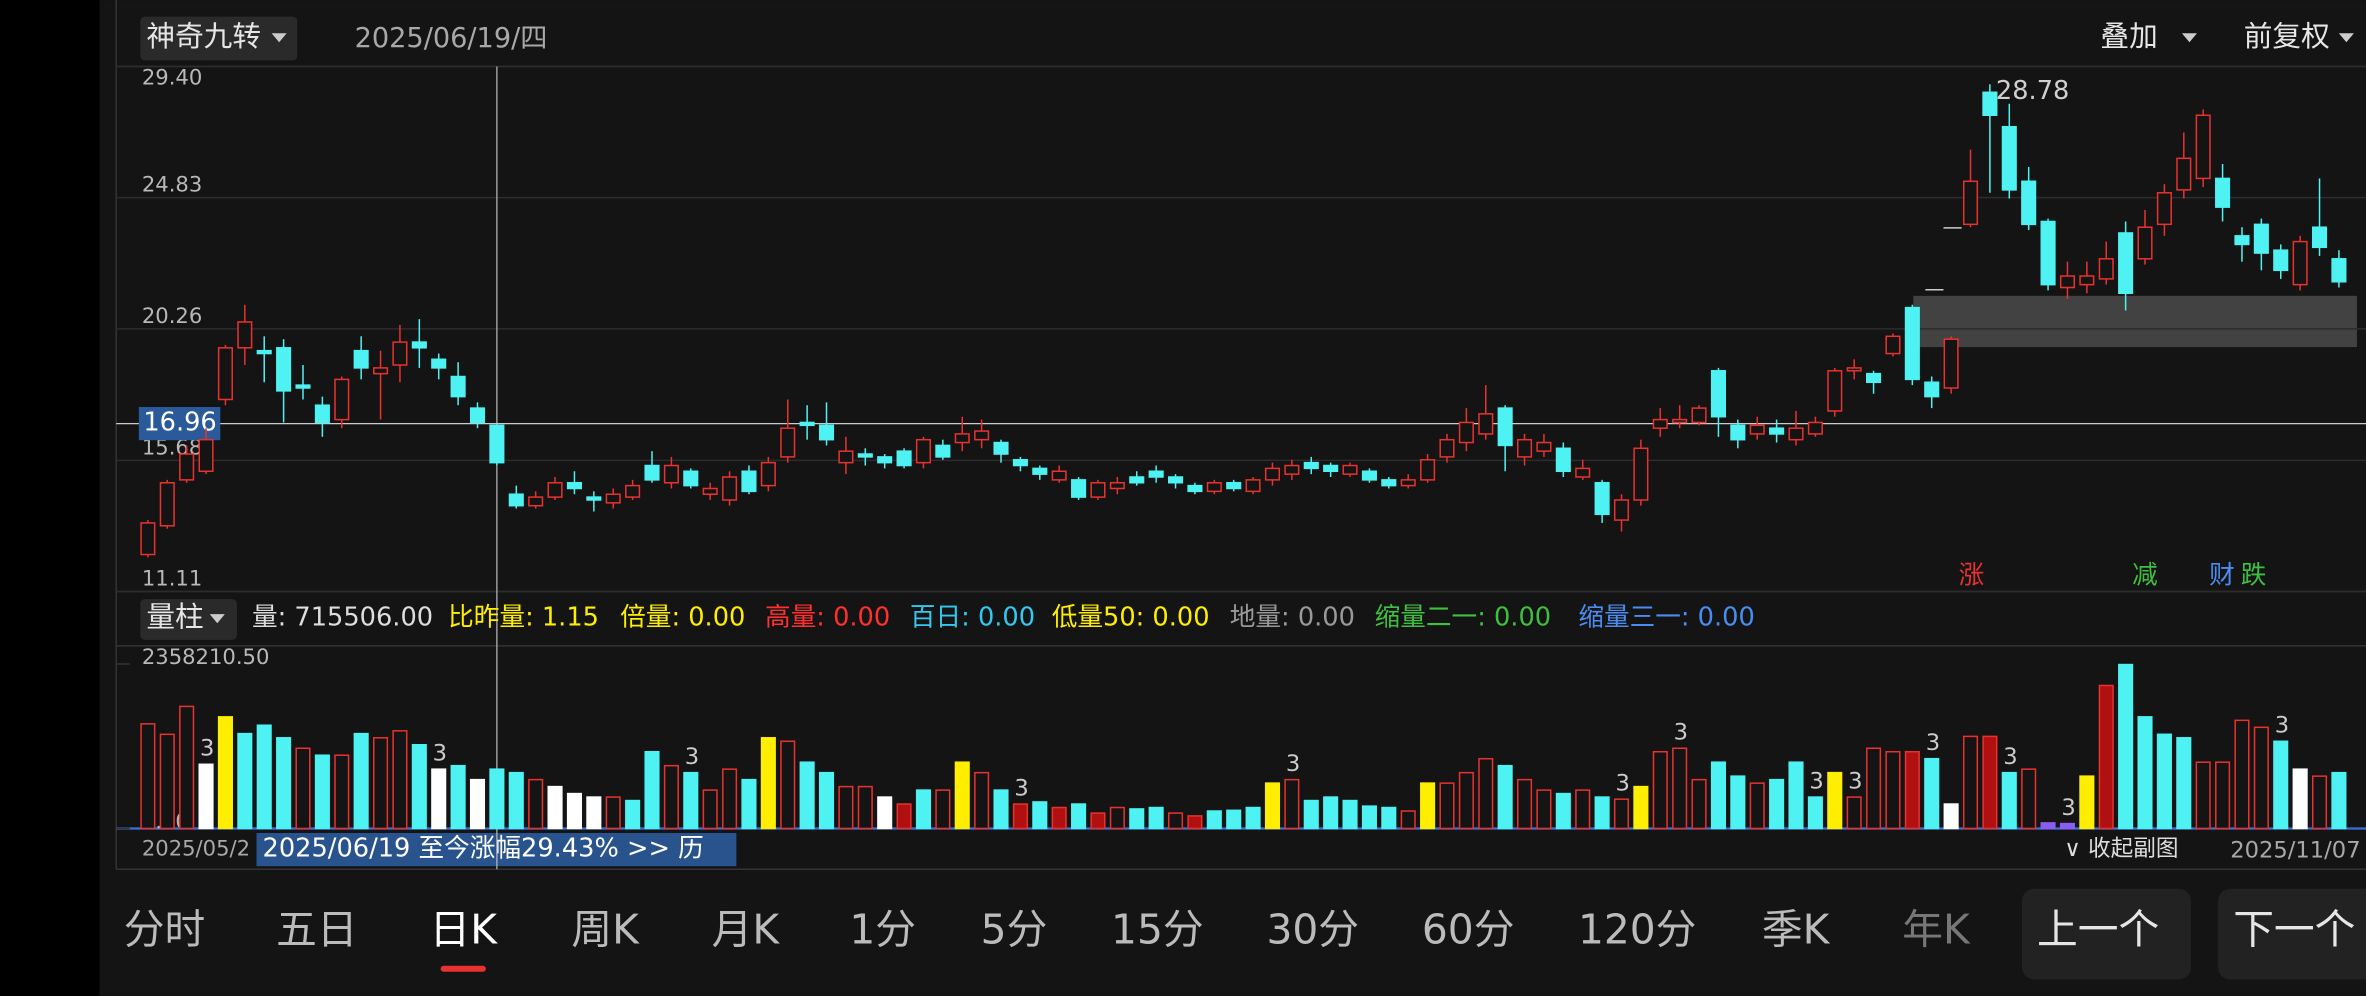 Image resolution: width=2366 pixels, height=996 pixels. I want to click on event-flag: 涨, so click(1972, 575).